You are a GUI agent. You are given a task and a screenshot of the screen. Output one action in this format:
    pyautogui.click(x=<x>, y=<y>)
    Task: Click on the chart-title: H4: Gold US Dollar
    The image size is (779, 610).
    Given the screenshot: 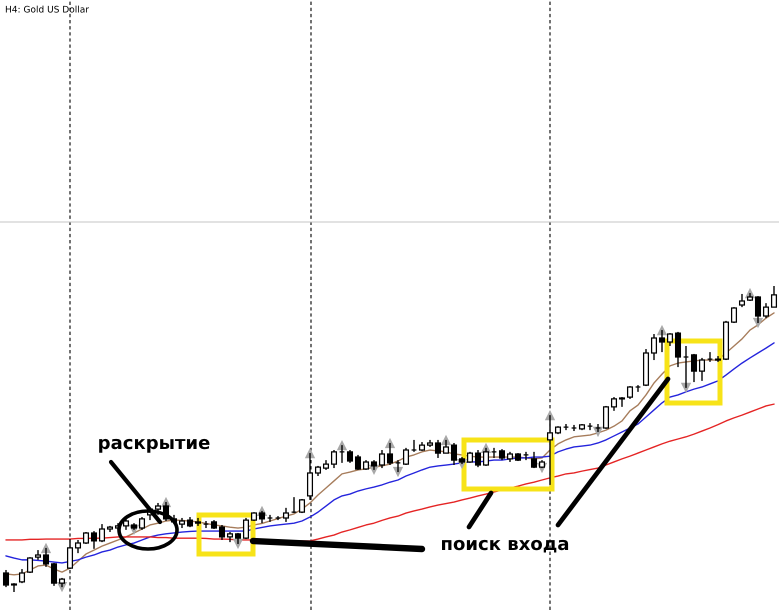 What is the action you would take?
    pyautogui.click(x=48, y=9)
    